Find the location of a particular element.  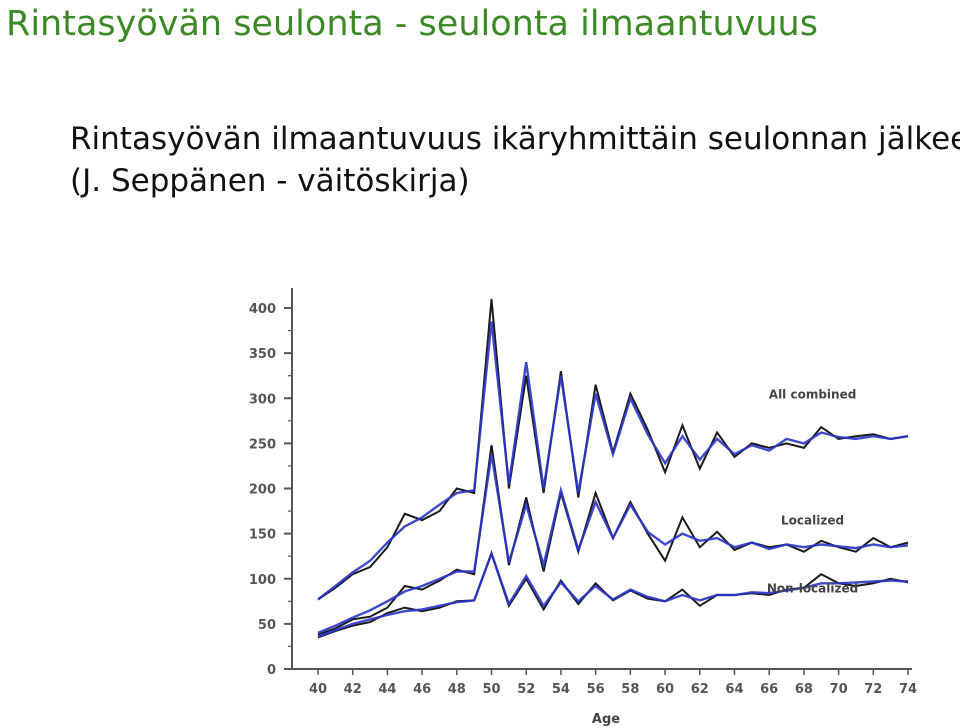

x-tick-label: 60 is located at coordinates (665, 689).